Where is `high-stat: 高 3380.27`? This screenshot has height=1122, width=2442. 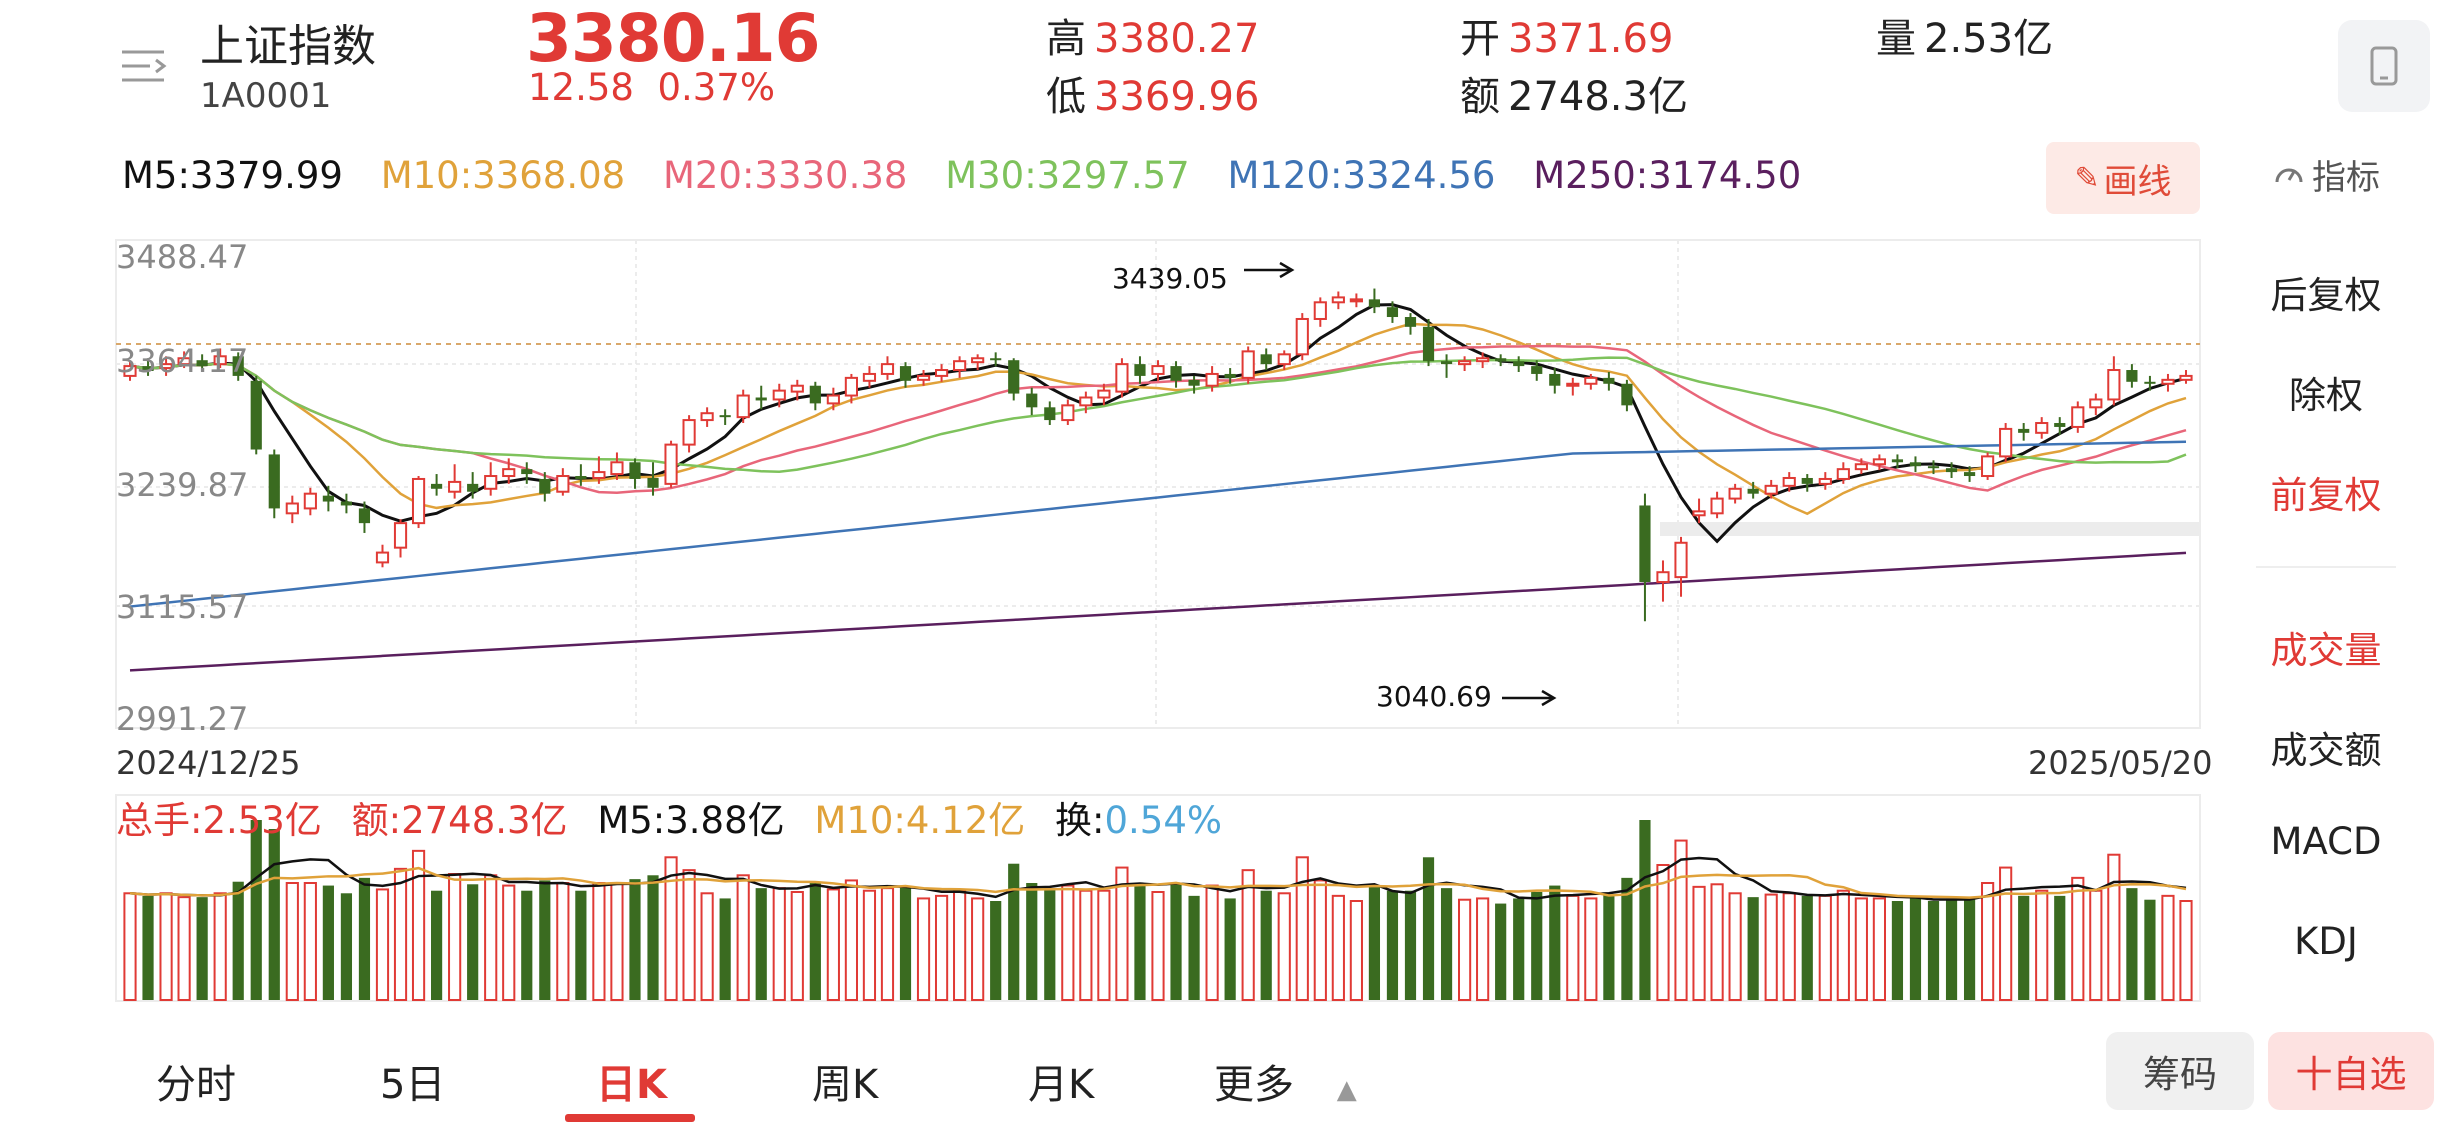
high-stat: 高 3380.27 is located at coordinates (1152, 35).